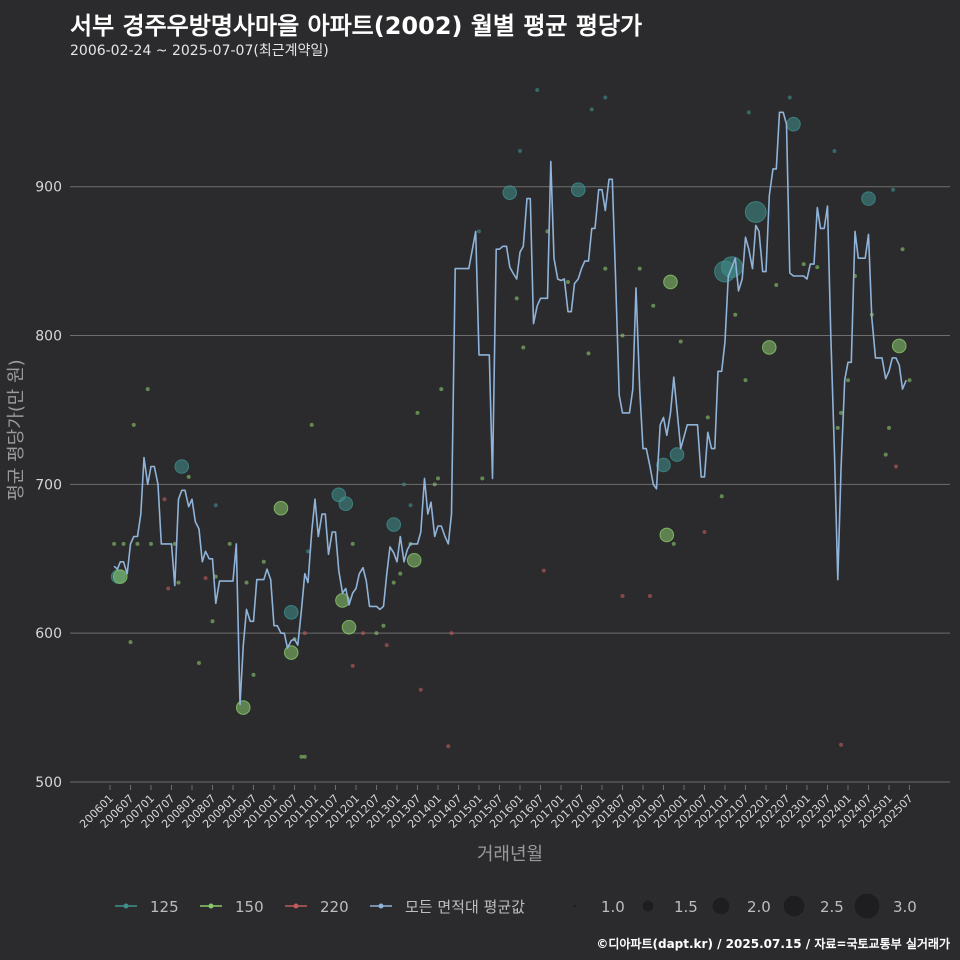  Describe the element at coordinates (126, 906) in the screenshot. I see `legend-dot-s125` at that location.